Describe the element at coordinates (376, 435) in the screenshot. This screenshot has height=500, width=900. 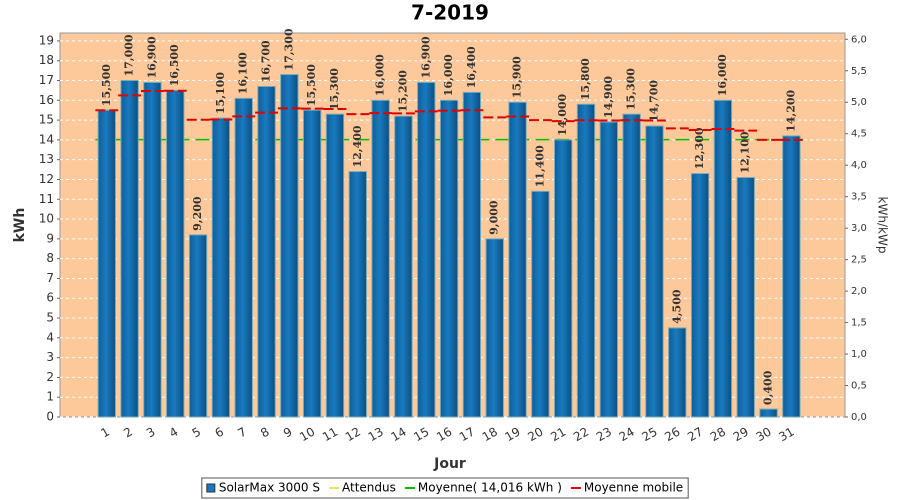
I see `x-tick-label: 13` at that location.